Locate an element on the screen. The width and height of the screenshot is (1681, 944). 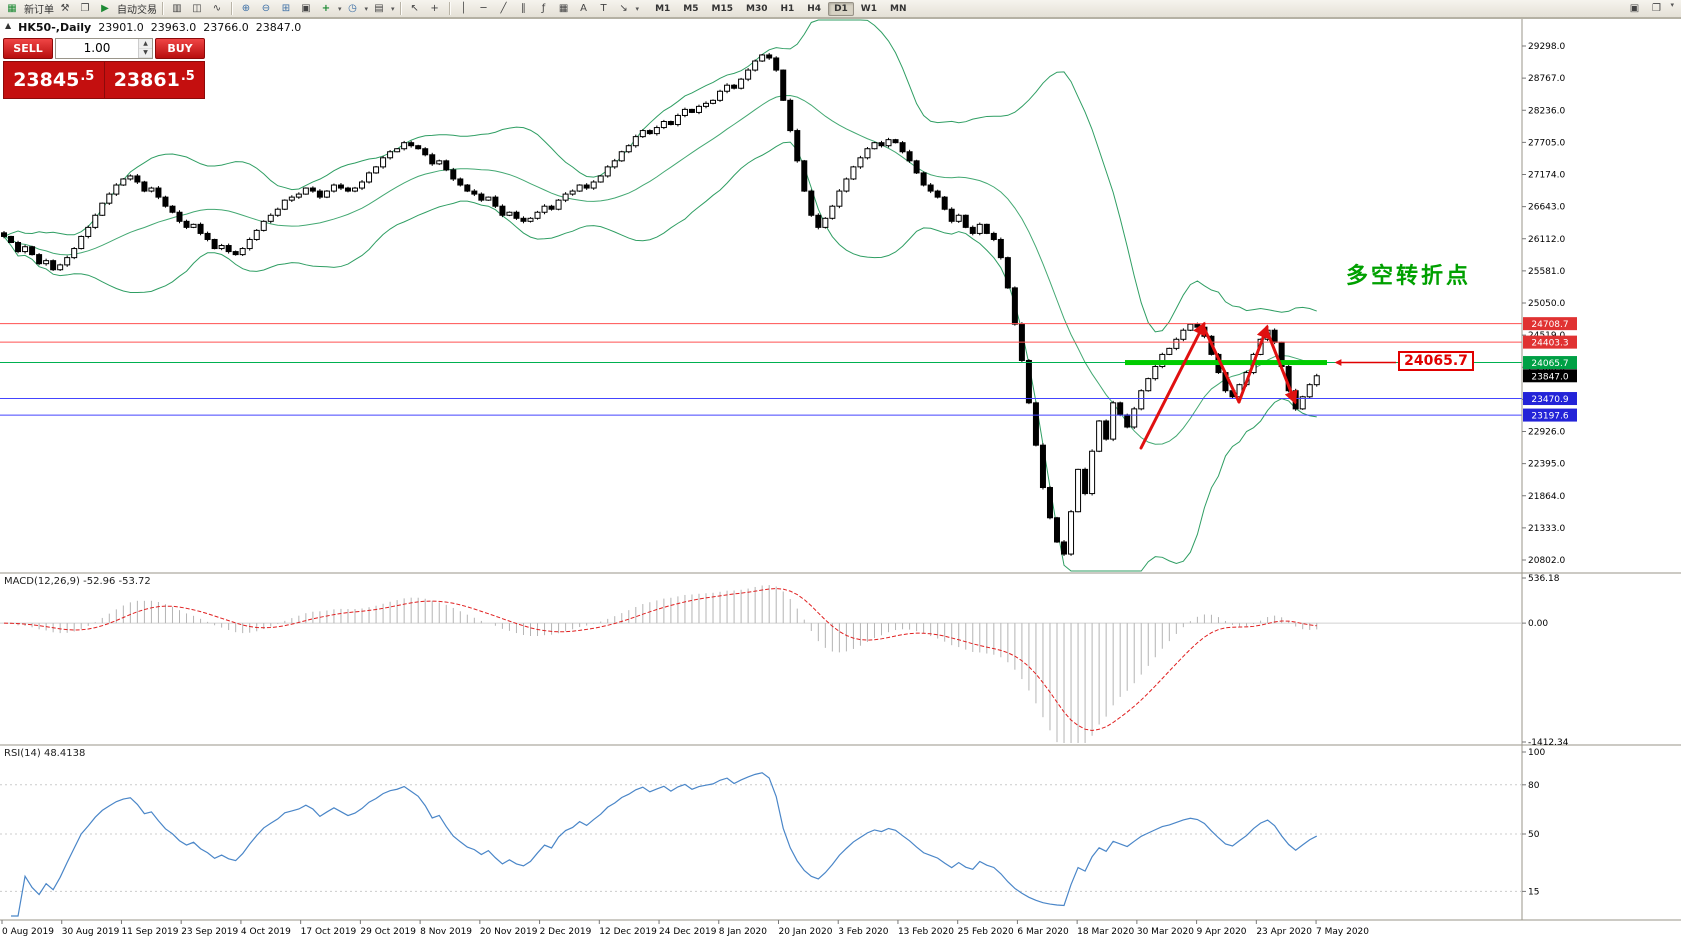
channel-icon: ∥ is located at coordinates (524, 8).